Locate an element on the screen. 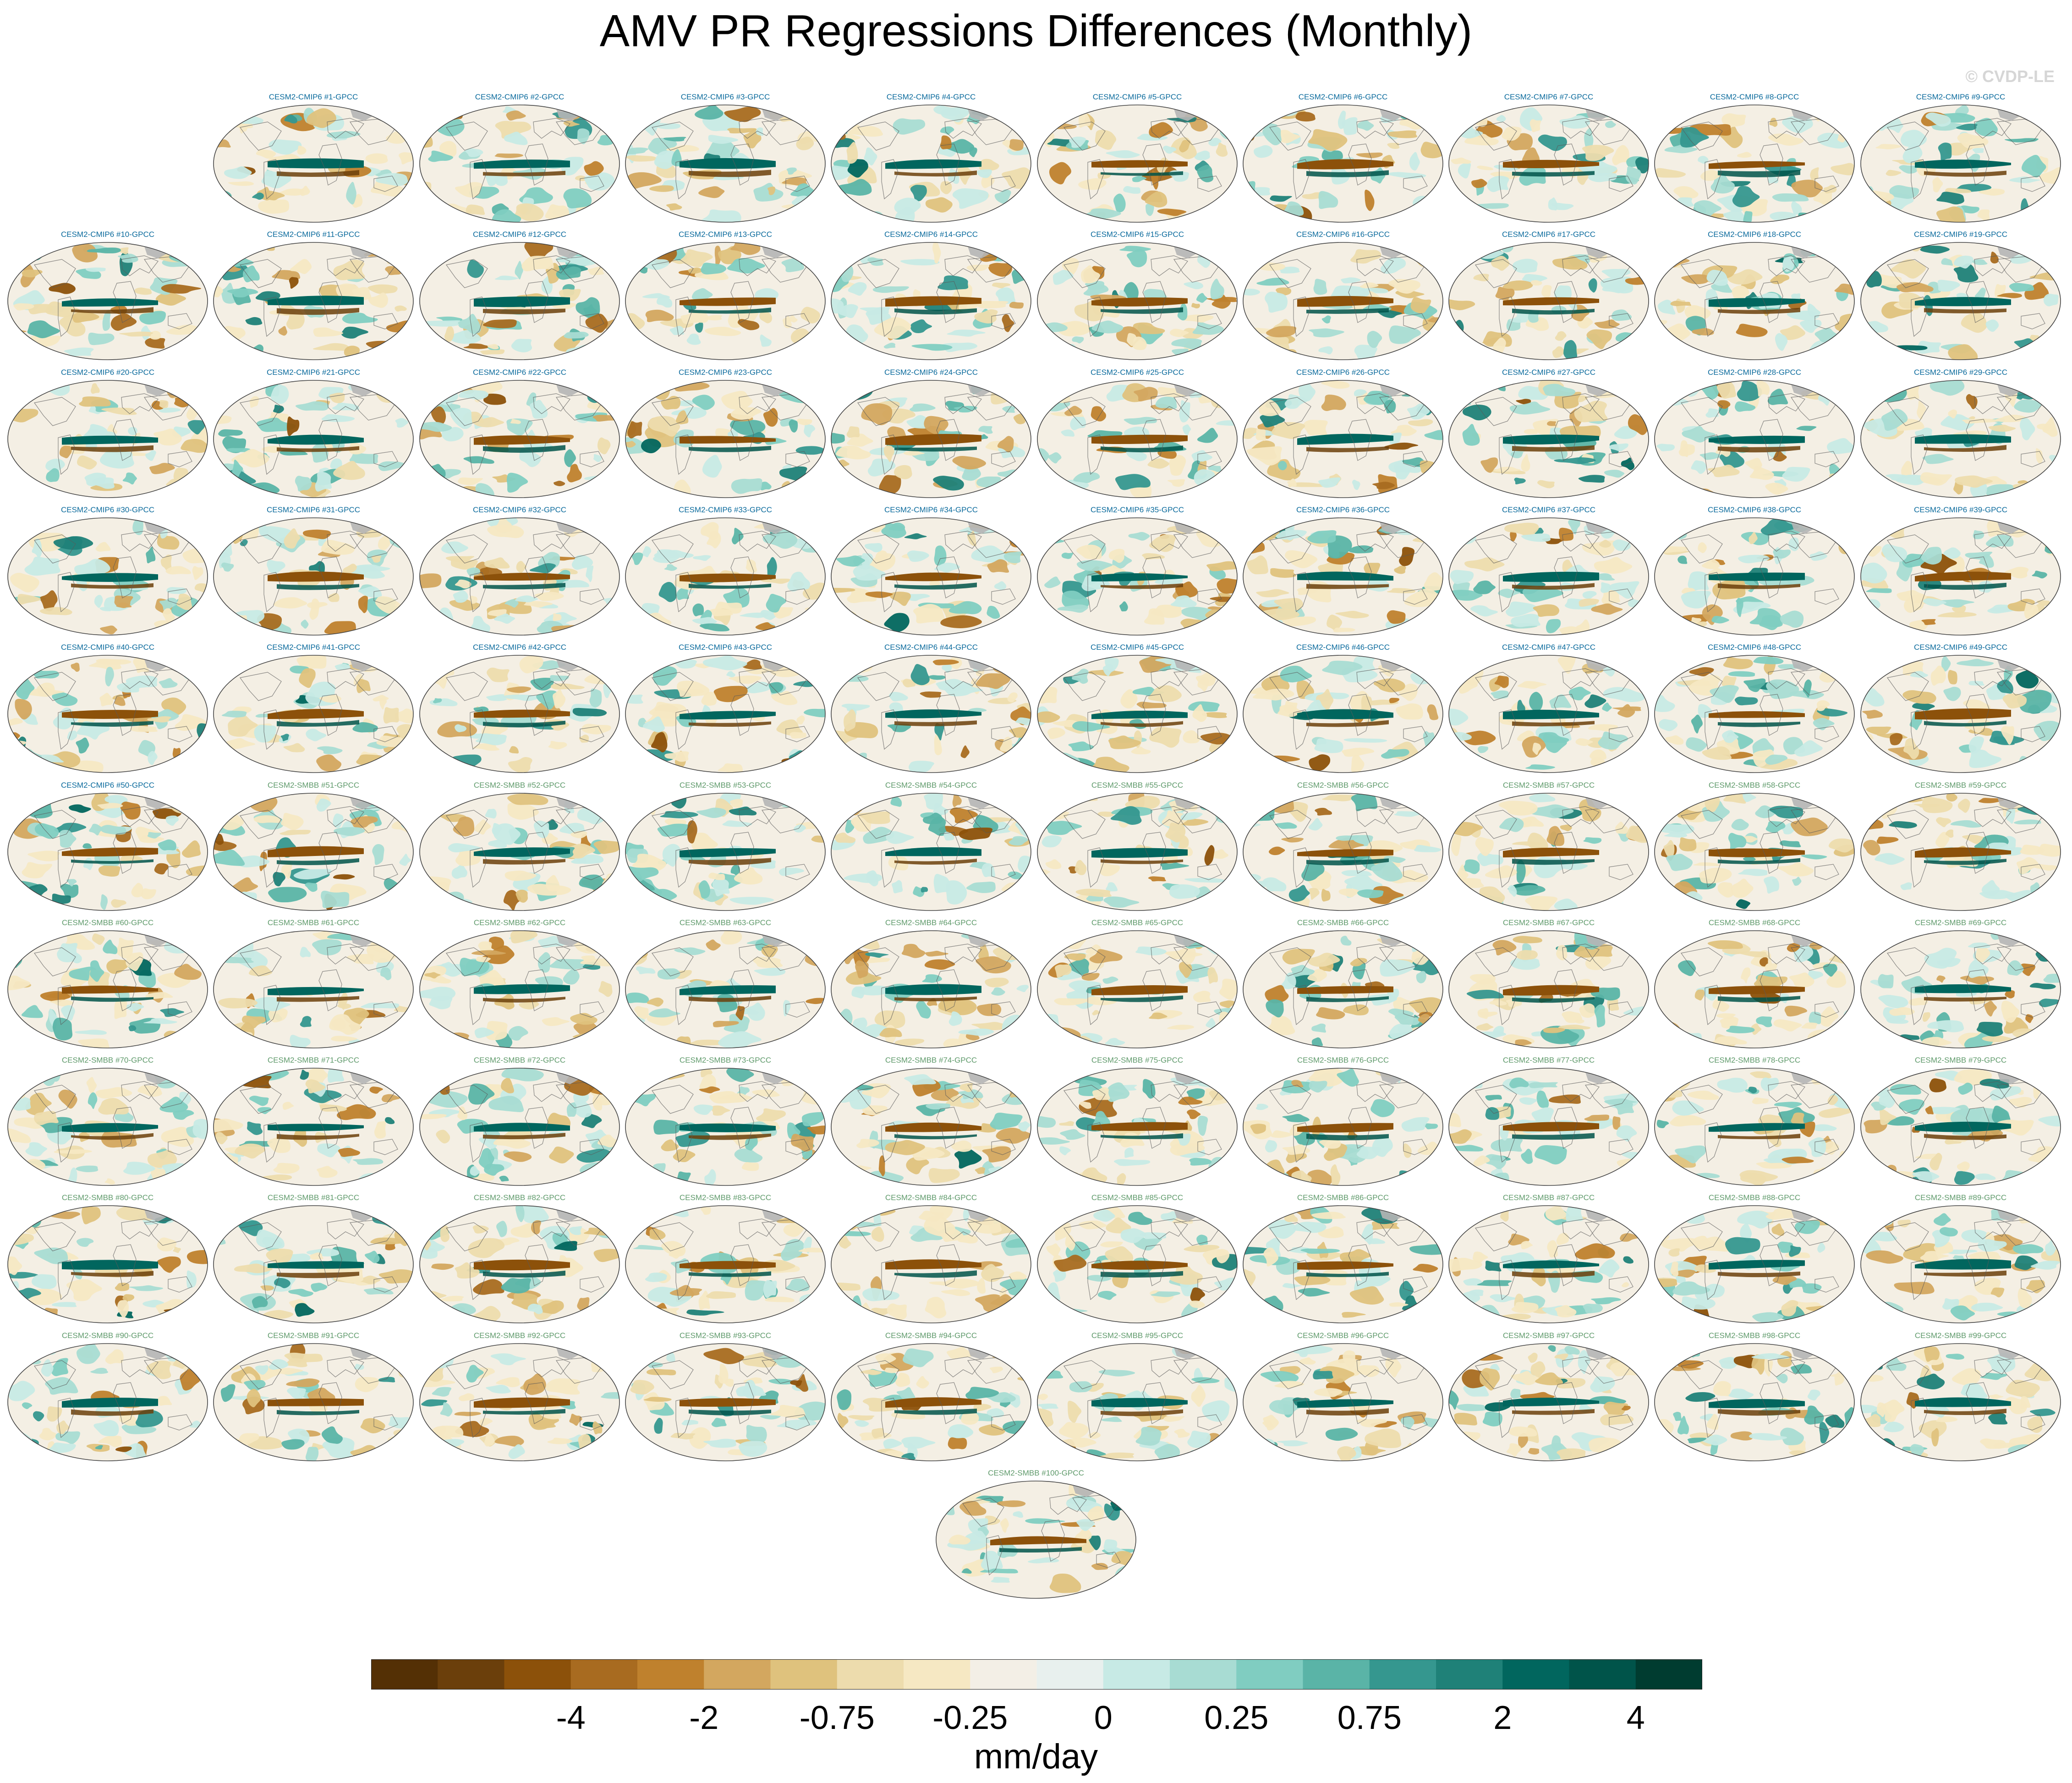 The width and height of the screenshot is (2072, 1783). map-panel: CESM2-CMIP6 #35-GPCC is located at coordinates (1137, 571).